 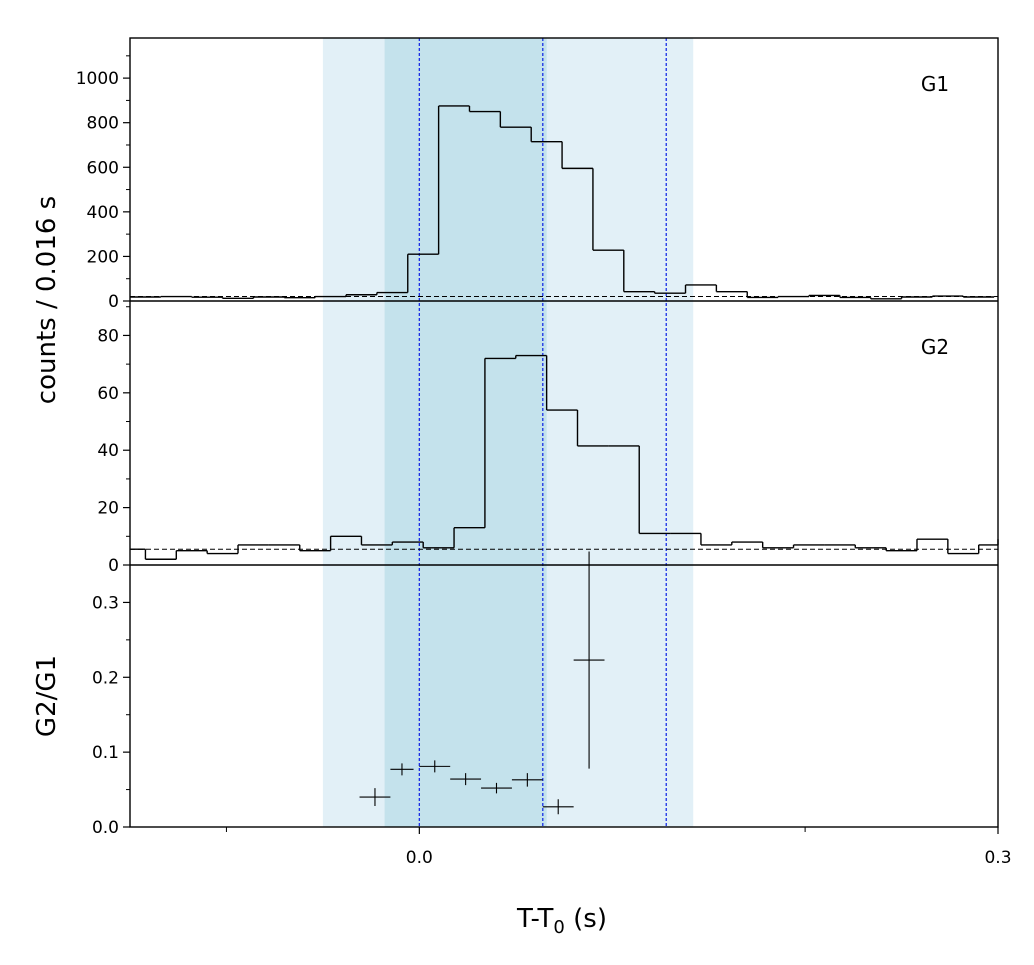 I want to click on panel-label-g2: G2, so click(x=935, y=347).